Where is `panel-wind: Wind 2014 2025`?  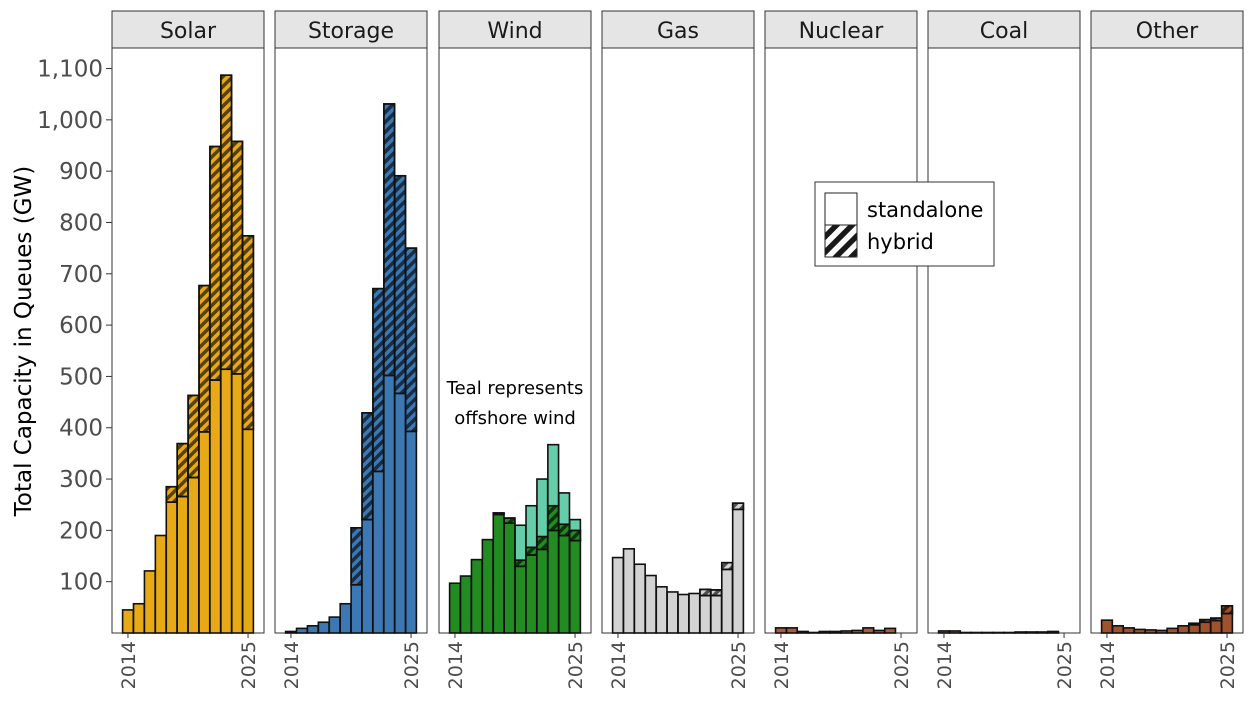
panel-wind: Wind 2014 2025 is located at coordinates (515, 349).